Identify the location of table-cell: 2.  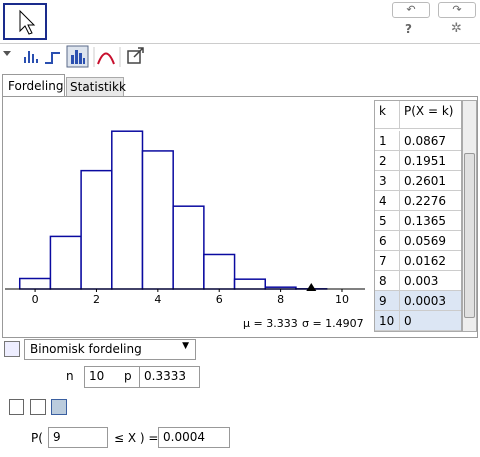
(387, 161).